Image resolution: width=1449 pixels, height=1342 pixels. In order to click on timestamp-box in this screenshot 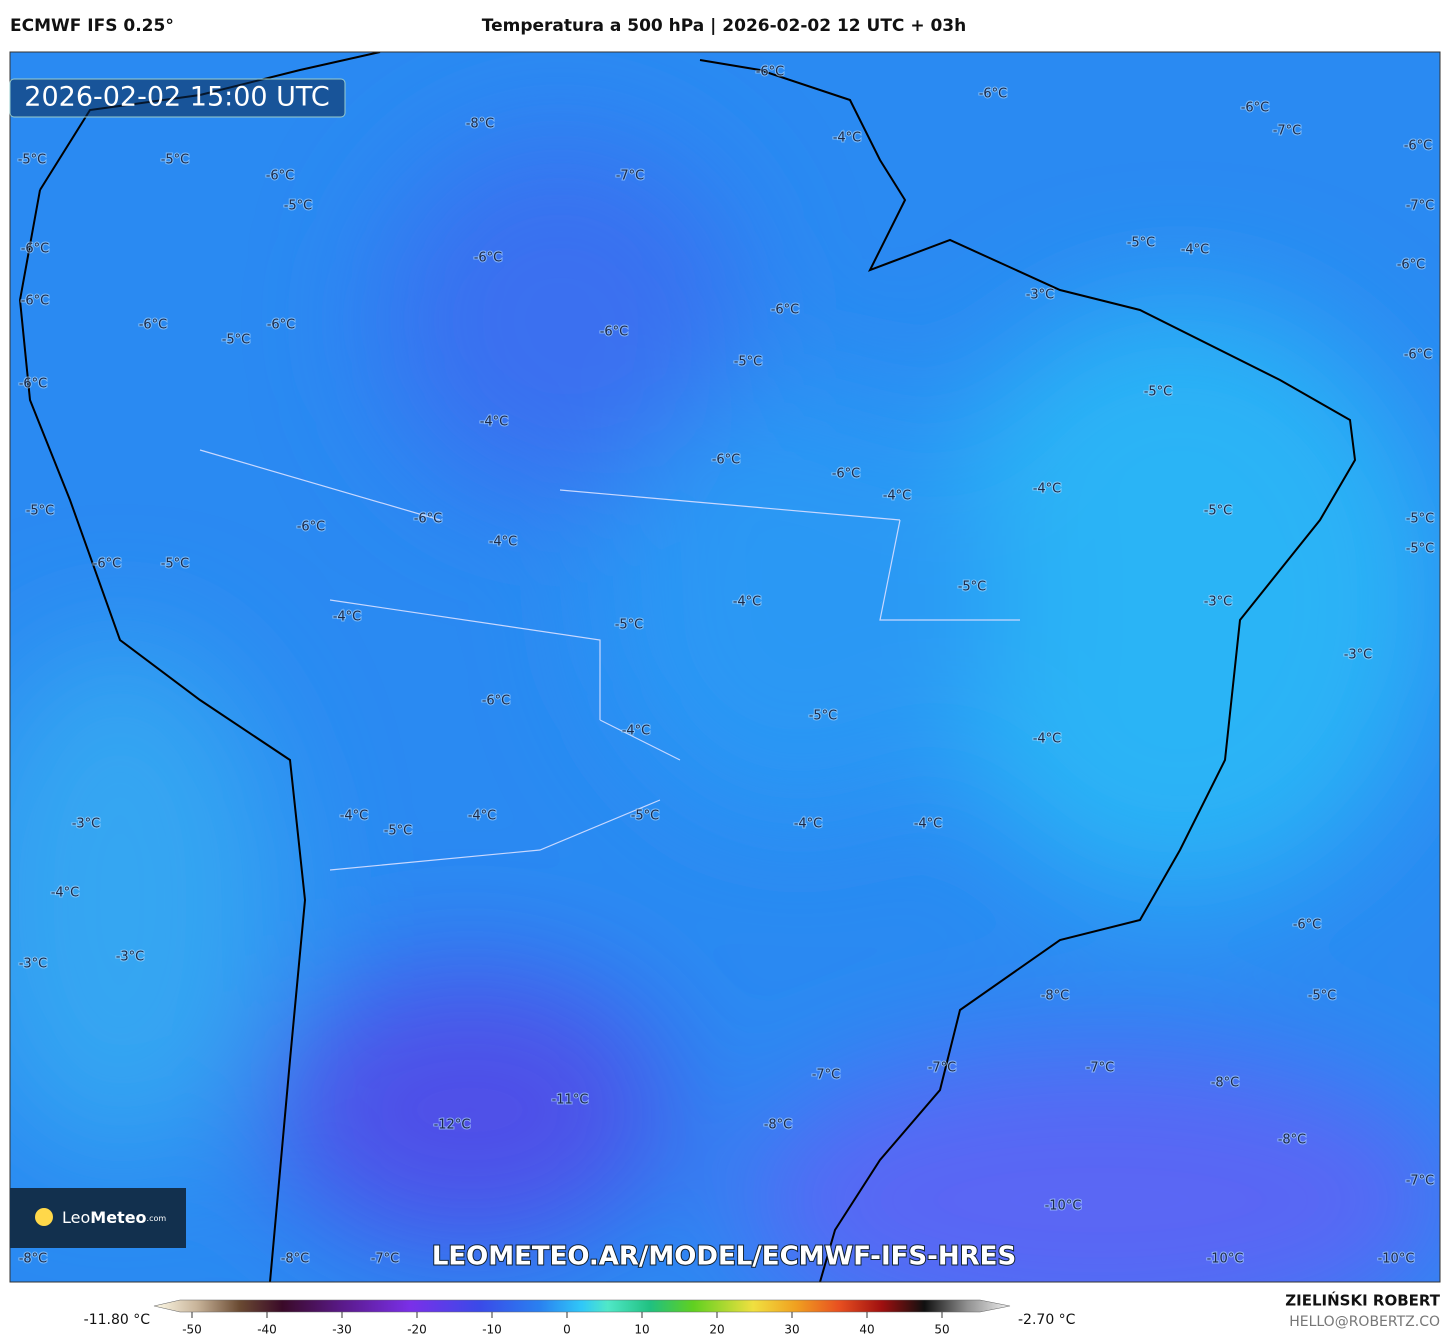, I will do `click(177, 98)`.